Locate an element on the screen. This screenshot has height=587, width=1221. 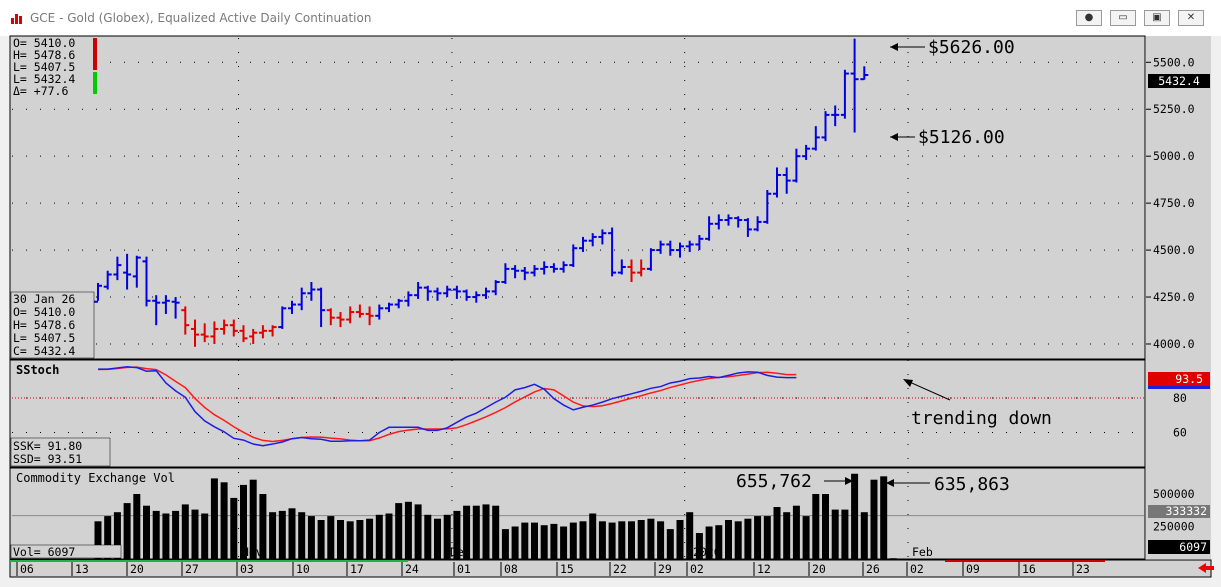
trend-arrow-line is located at coordinates (927, 390).